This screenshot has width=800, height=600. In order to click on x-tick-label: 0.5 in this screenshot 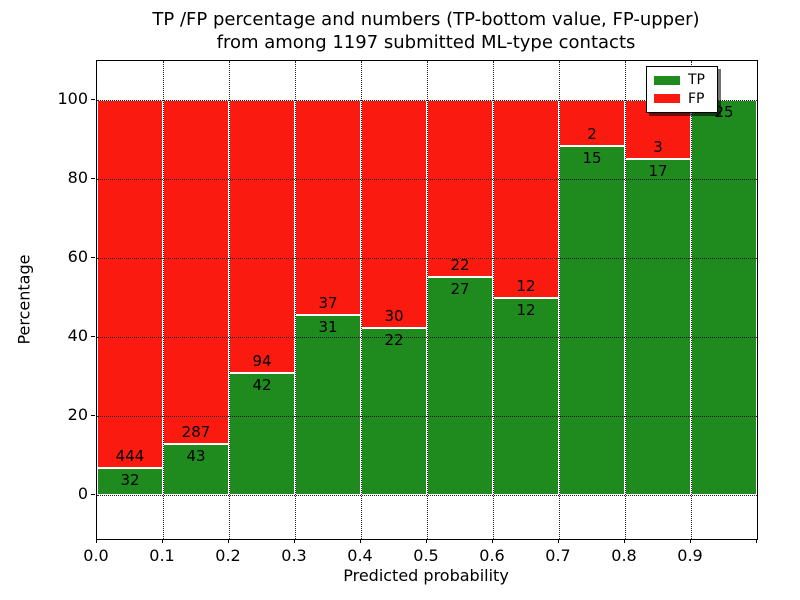, I will do `click(426, 555)`.